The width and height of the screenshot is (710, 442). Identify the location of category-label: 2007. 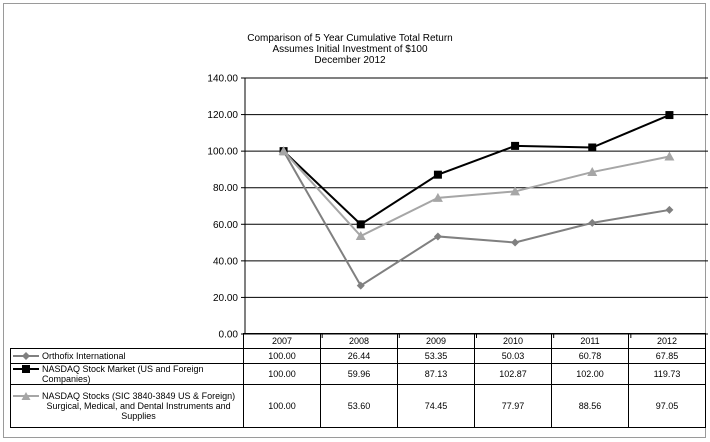
(282, 341).